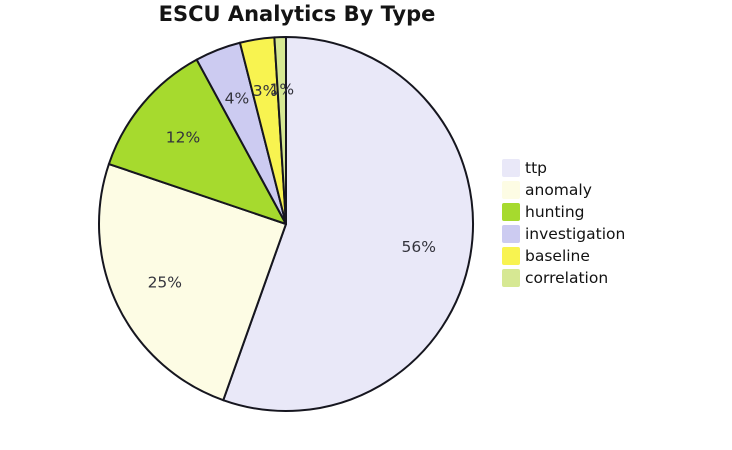 Image resolution: width=732 pixels, height=450 pixels. What do you see at coordinates (511, 190) in the screenshot?
I see `legend-swatch-anomaly` at bounding box center [511, 190].